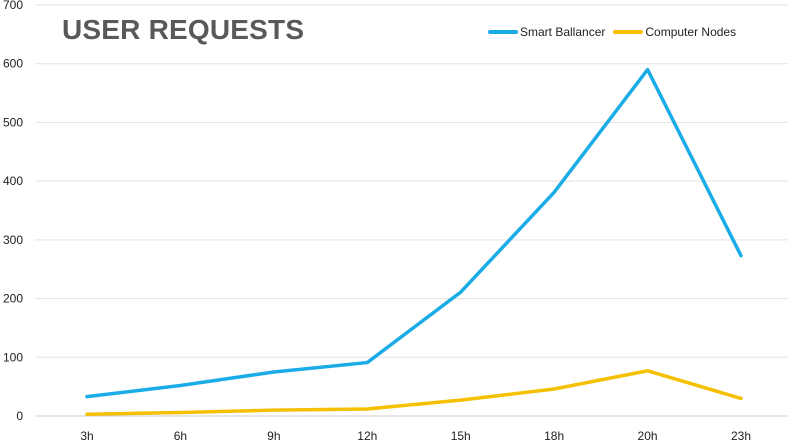 The width and height of the screenshot is (789, 441). Describe the element at coordinates (415, 435) in the screenshot. I see `x-tick-labels: 3h 6h 9h 12h 15h 18h 20h 23h` at that location.